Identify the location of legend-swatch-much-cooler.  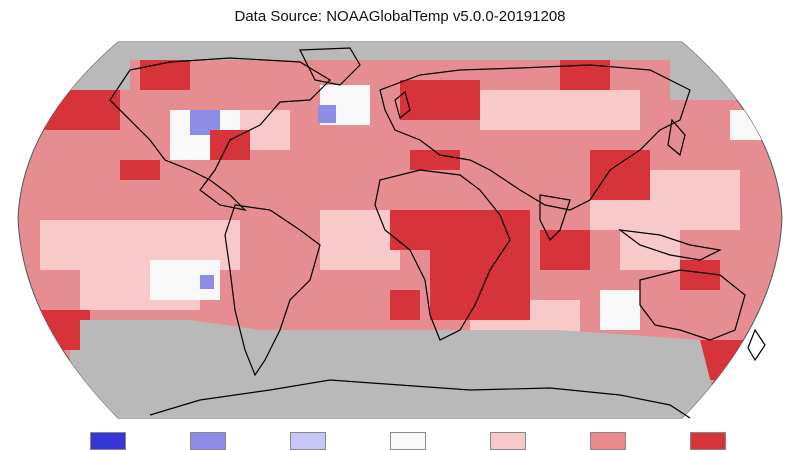
(108, 441).